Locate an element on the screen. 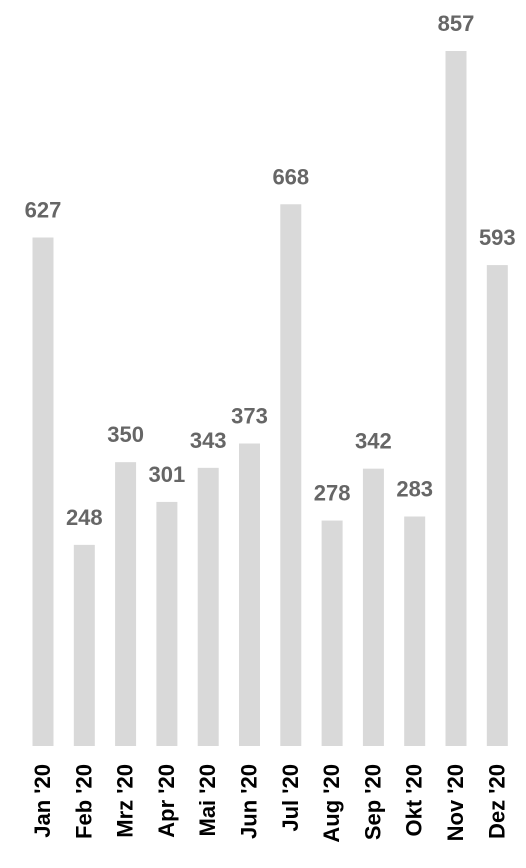 This screenshot has width=526, height=868. x-tick-label-0: Jan '20 is located at coordinates (42, 801).